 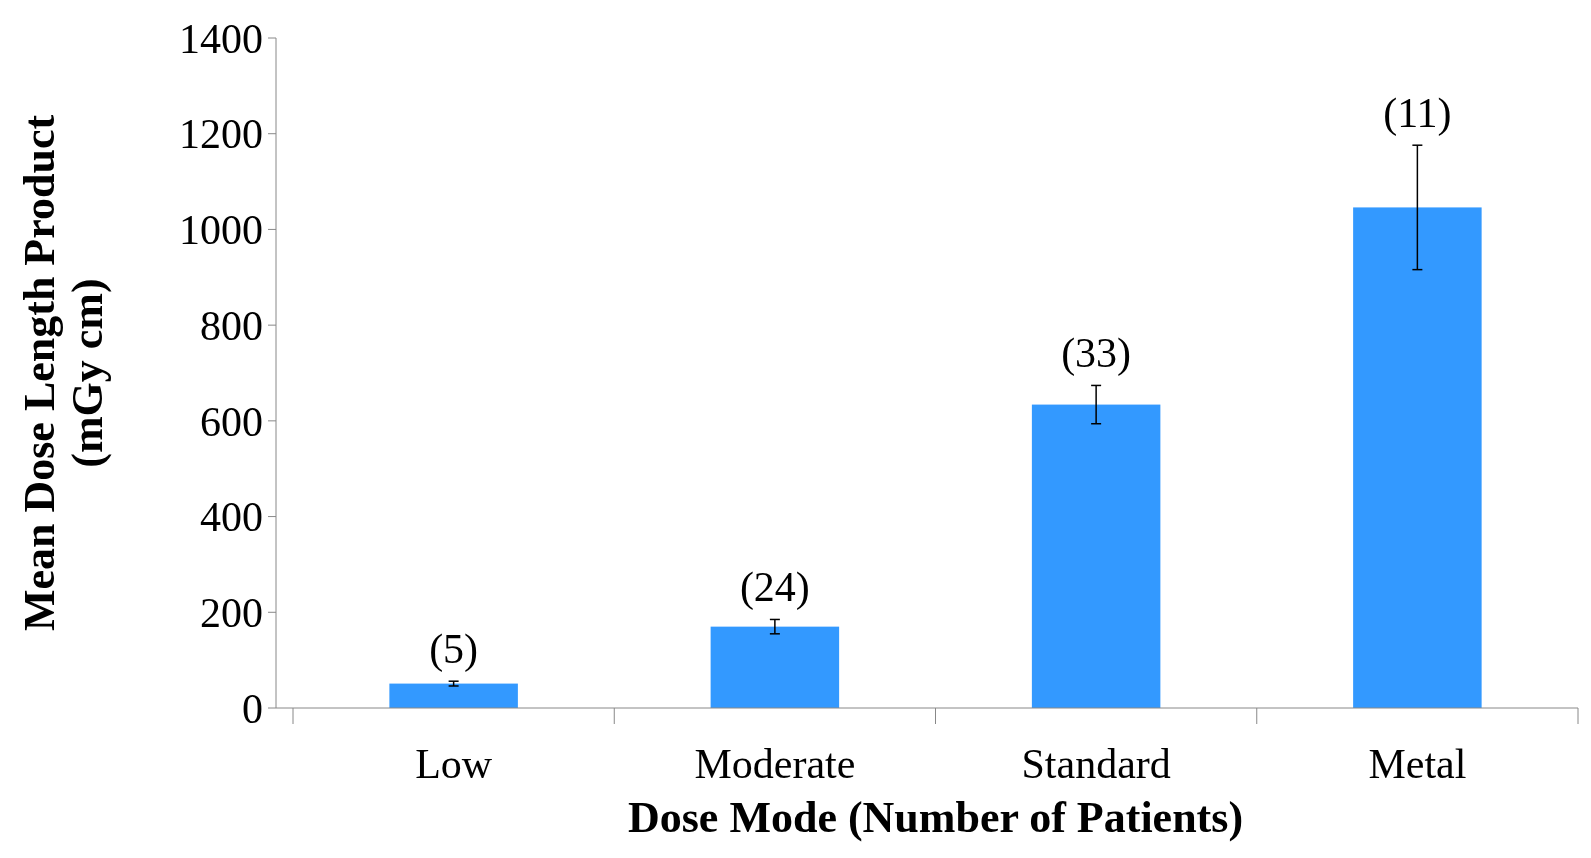 What do you see at coordinates (221, 38) in the screenshot?
I see `y-tick-label: 1400` at bounding box center [221, 38].